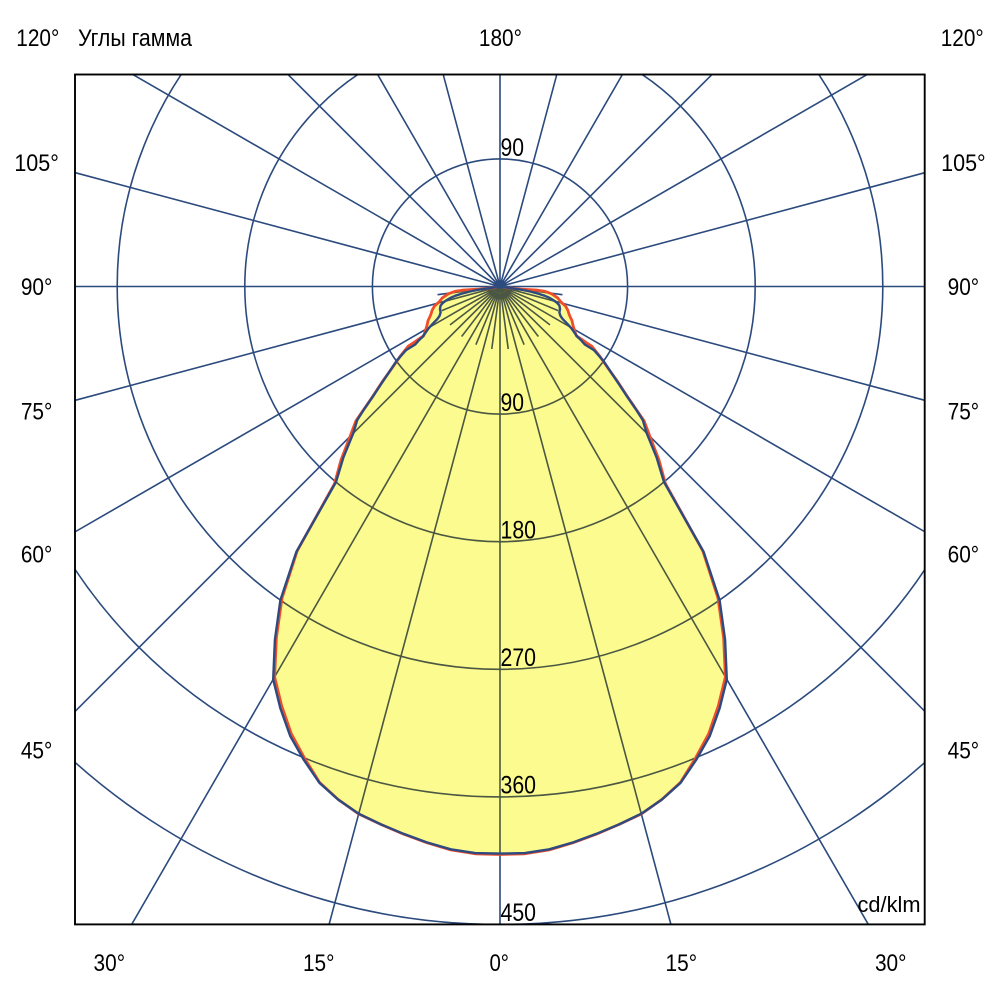 Image resolution: width=1000 pixels, height=1000 pixels. Describe the element at coordinates (500, 38) in the screenshot. I see `svg-text: 180°` at that location.